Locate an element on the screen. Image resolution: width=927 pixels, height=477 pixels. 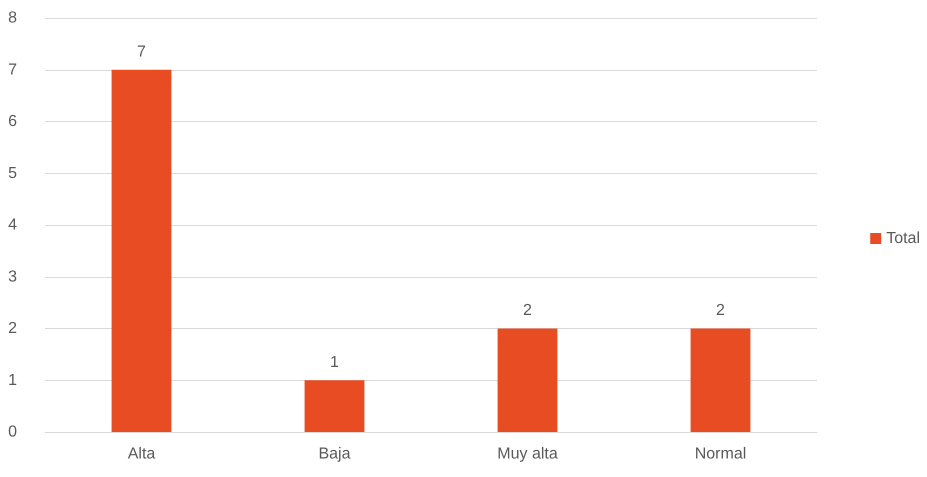
x-tick-label: Normal is located at coordinates (720, 454).